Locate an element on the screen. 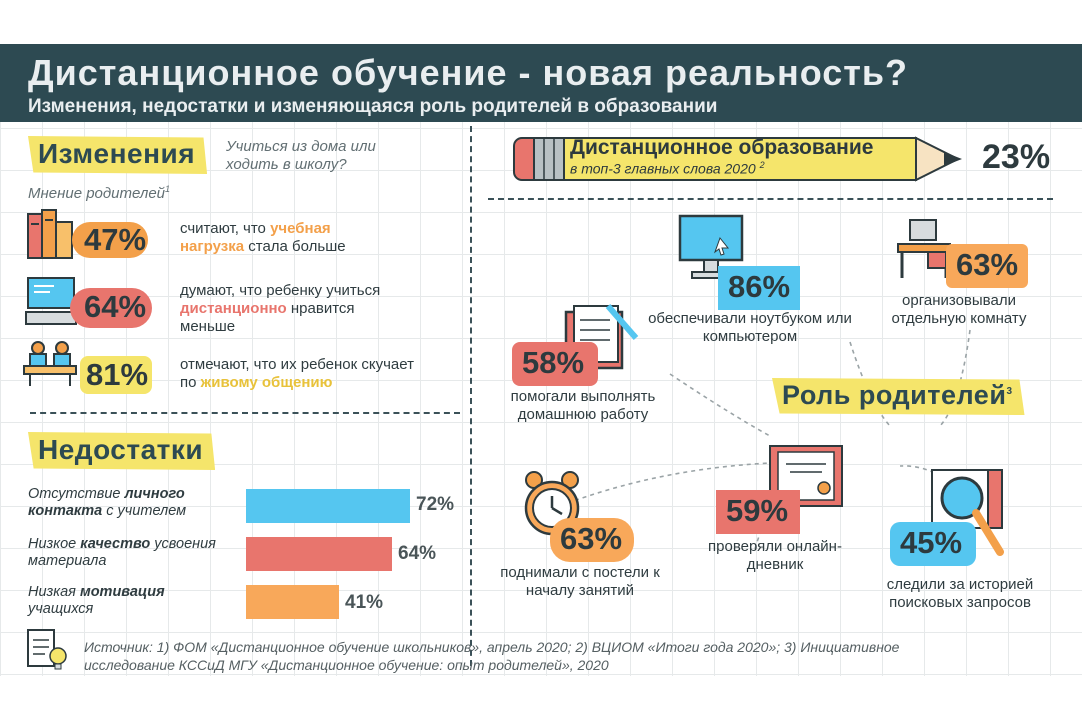 The width and height of the screenshot is (1082, 722). drawback-value-1: 72% is located at coordinates (435, 504).